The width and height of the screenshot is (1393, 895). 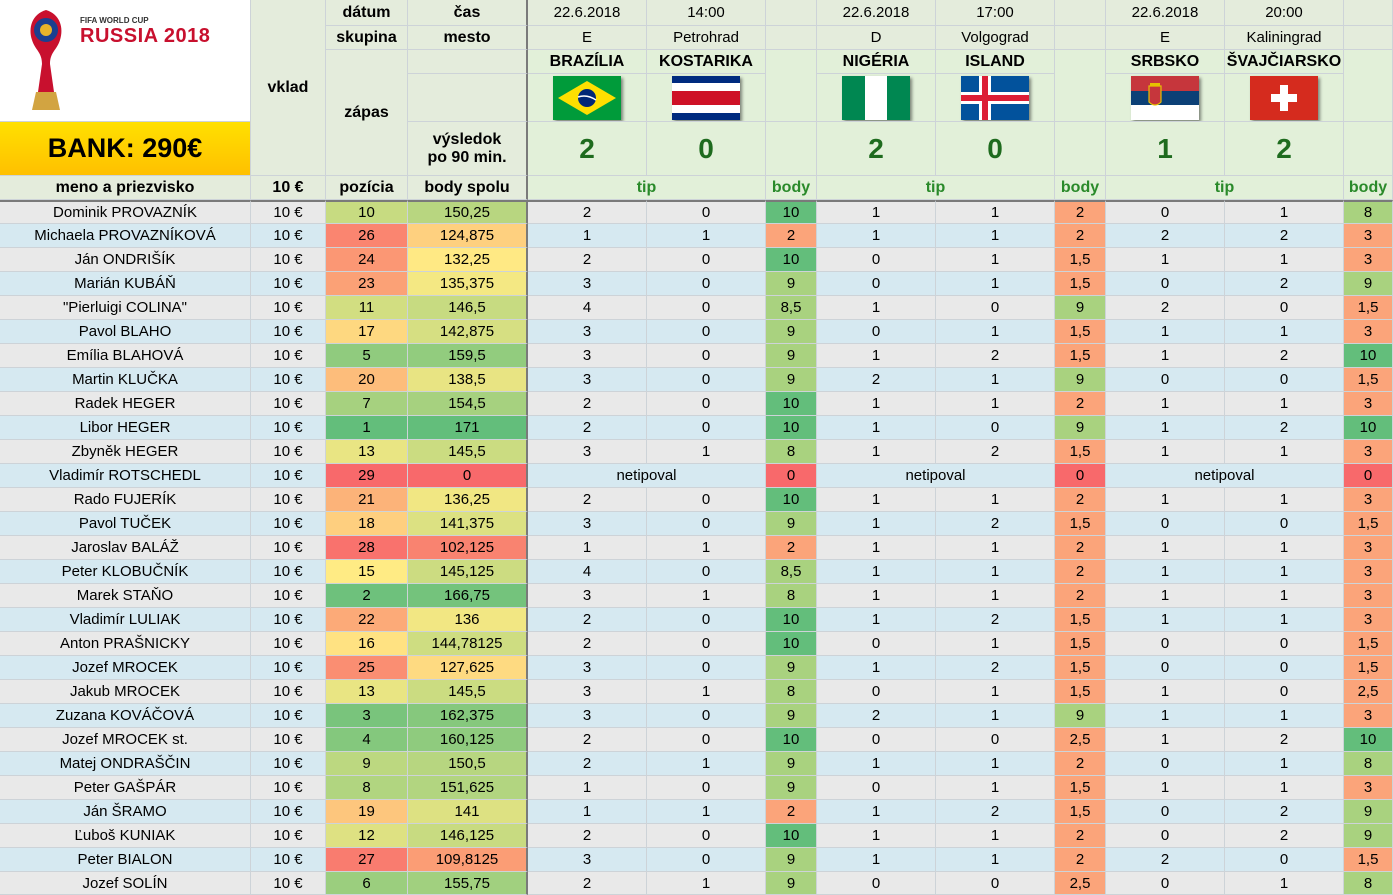 What do you see at coordinates (468, 428) in the screenshot?
I see `player-total-points: 171` at bounding box center [468, 428].